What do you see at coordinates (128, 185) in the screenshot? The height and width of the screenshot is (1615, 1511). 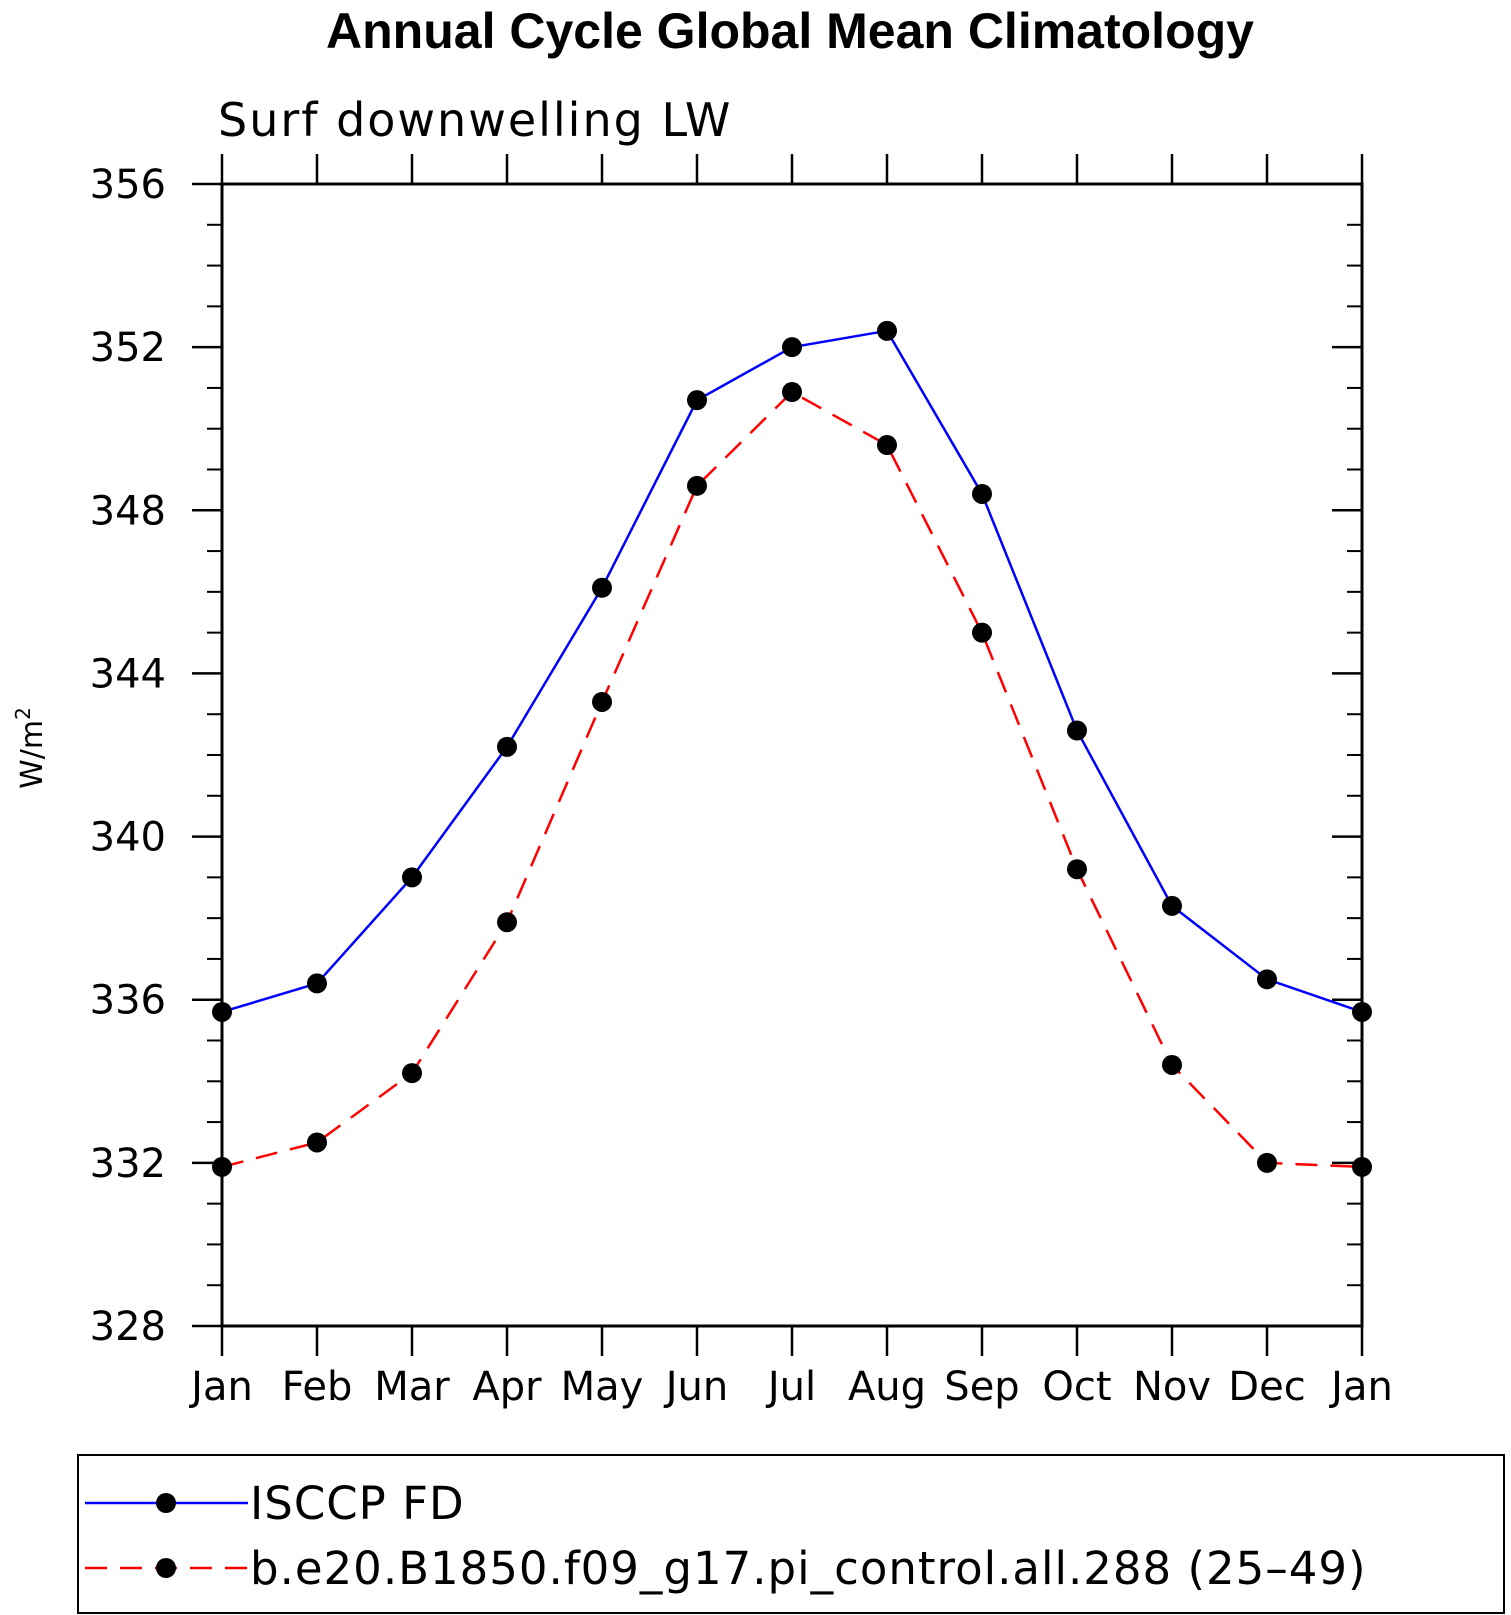 I see `y-tick-label: 356` at bounding box center [128, 185].